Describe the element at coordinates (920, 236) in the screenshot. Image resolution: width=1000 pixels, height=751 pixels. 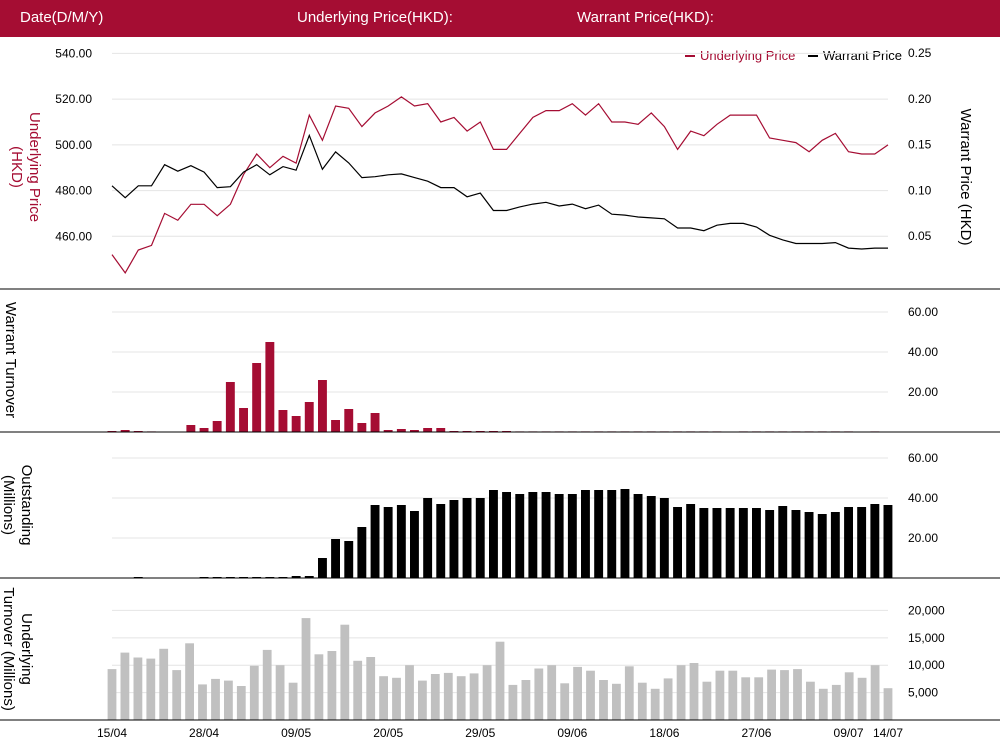
I see `y-right-tick-label: 0.05` at that location.